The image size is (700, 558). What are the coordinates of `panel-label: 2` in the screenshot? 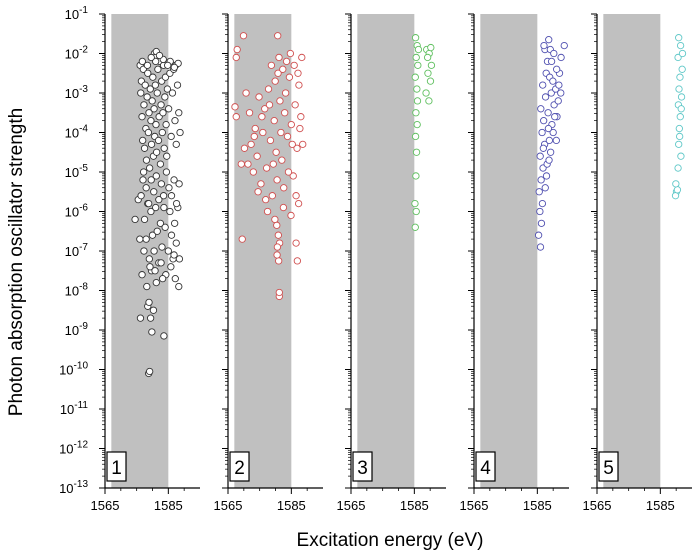 It's located at (239, 468).